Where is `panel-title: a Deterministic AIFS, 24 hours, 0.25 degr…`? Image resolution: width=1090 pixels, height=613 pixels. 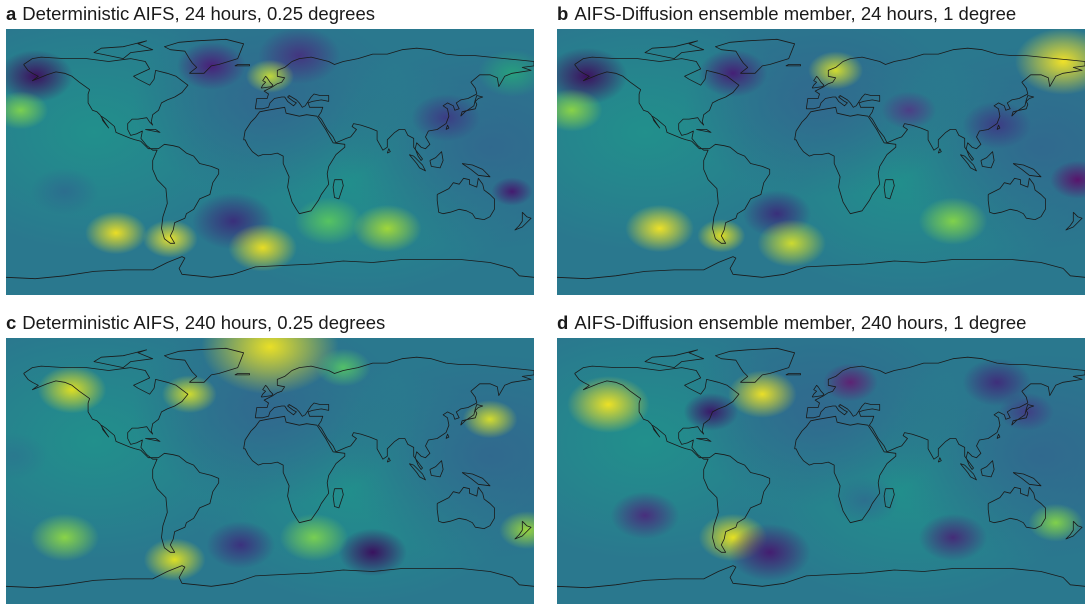
panel-title: a Deterministic AIFS, 24 hours, 0.25 degr… is located at coordinates (190, 14).